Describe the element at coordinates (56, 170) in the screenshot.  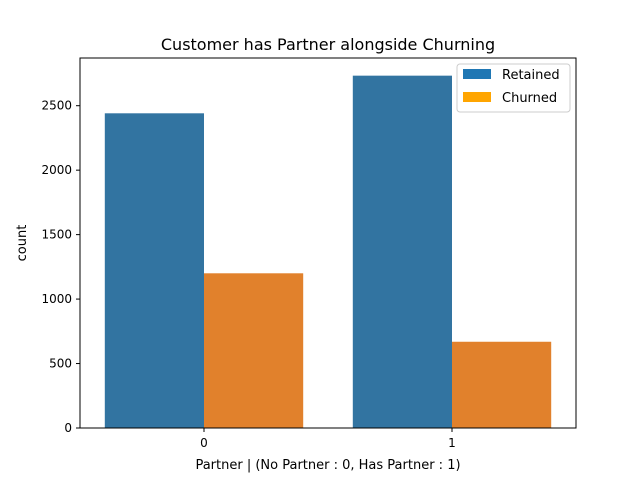
I see `y-tick-label: 2000` at that location.